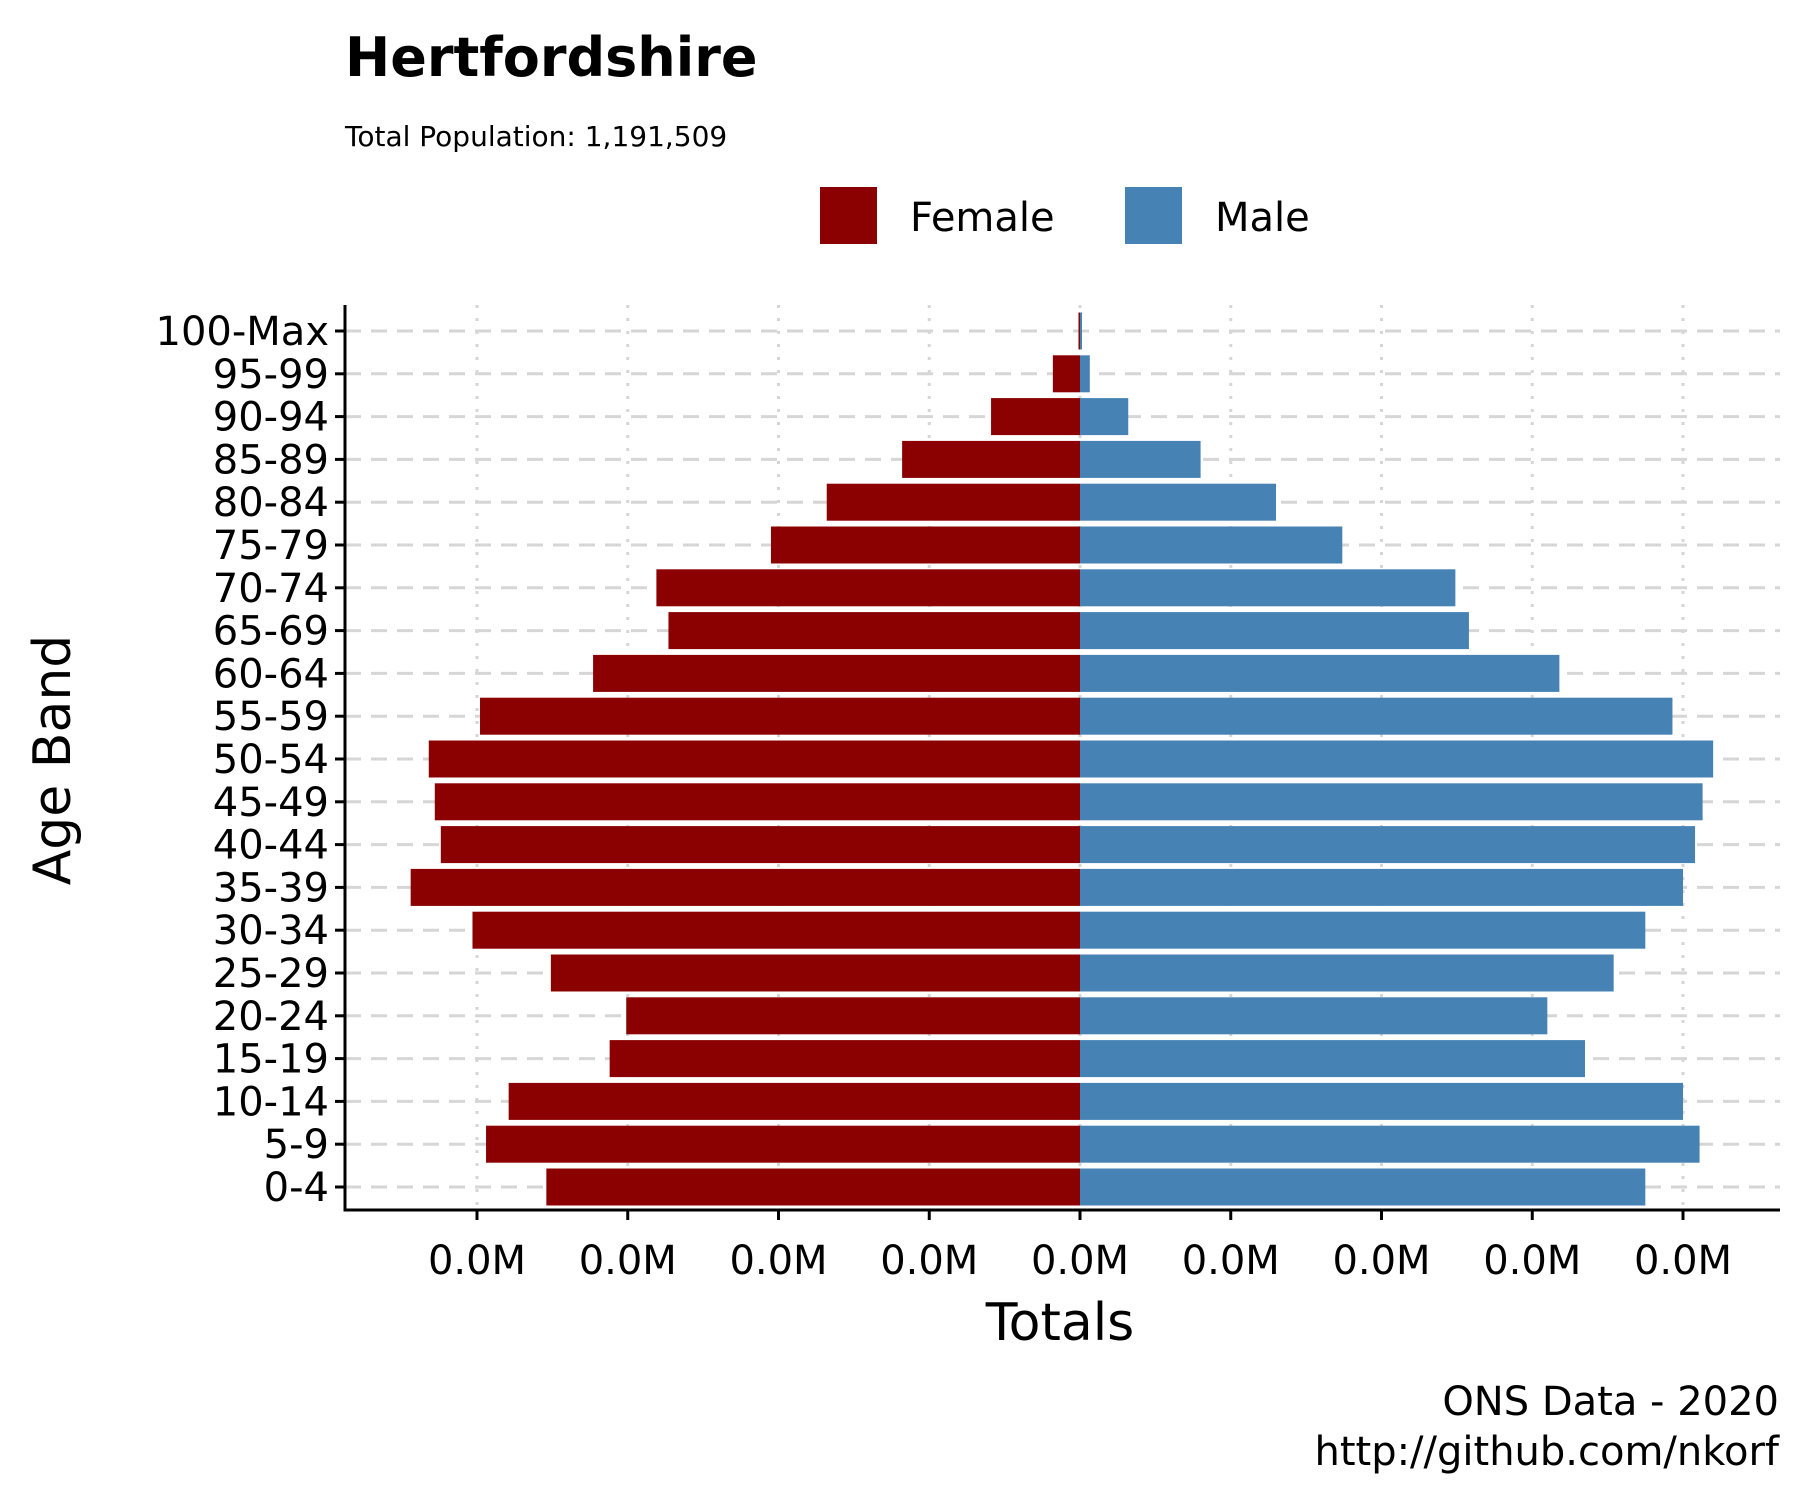 This screenshot has height=1500, width=1800. What do you see at coordinates (1610, 1402) in the screenshot?
I see `caption-source: ONS Data - 2020` at bounding box center [1610, 1402].